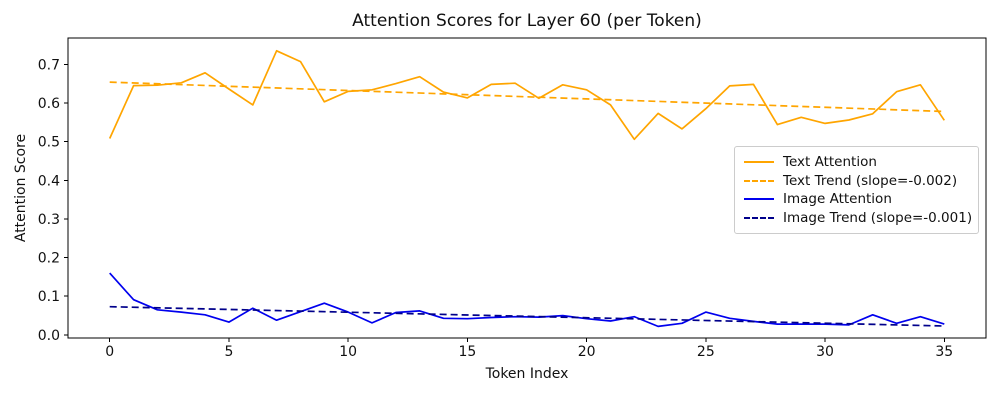  What do you see at coordinates (527, 300) in the screenshot?
I see `series-line-image-attention` at bounding box center [527, 300].